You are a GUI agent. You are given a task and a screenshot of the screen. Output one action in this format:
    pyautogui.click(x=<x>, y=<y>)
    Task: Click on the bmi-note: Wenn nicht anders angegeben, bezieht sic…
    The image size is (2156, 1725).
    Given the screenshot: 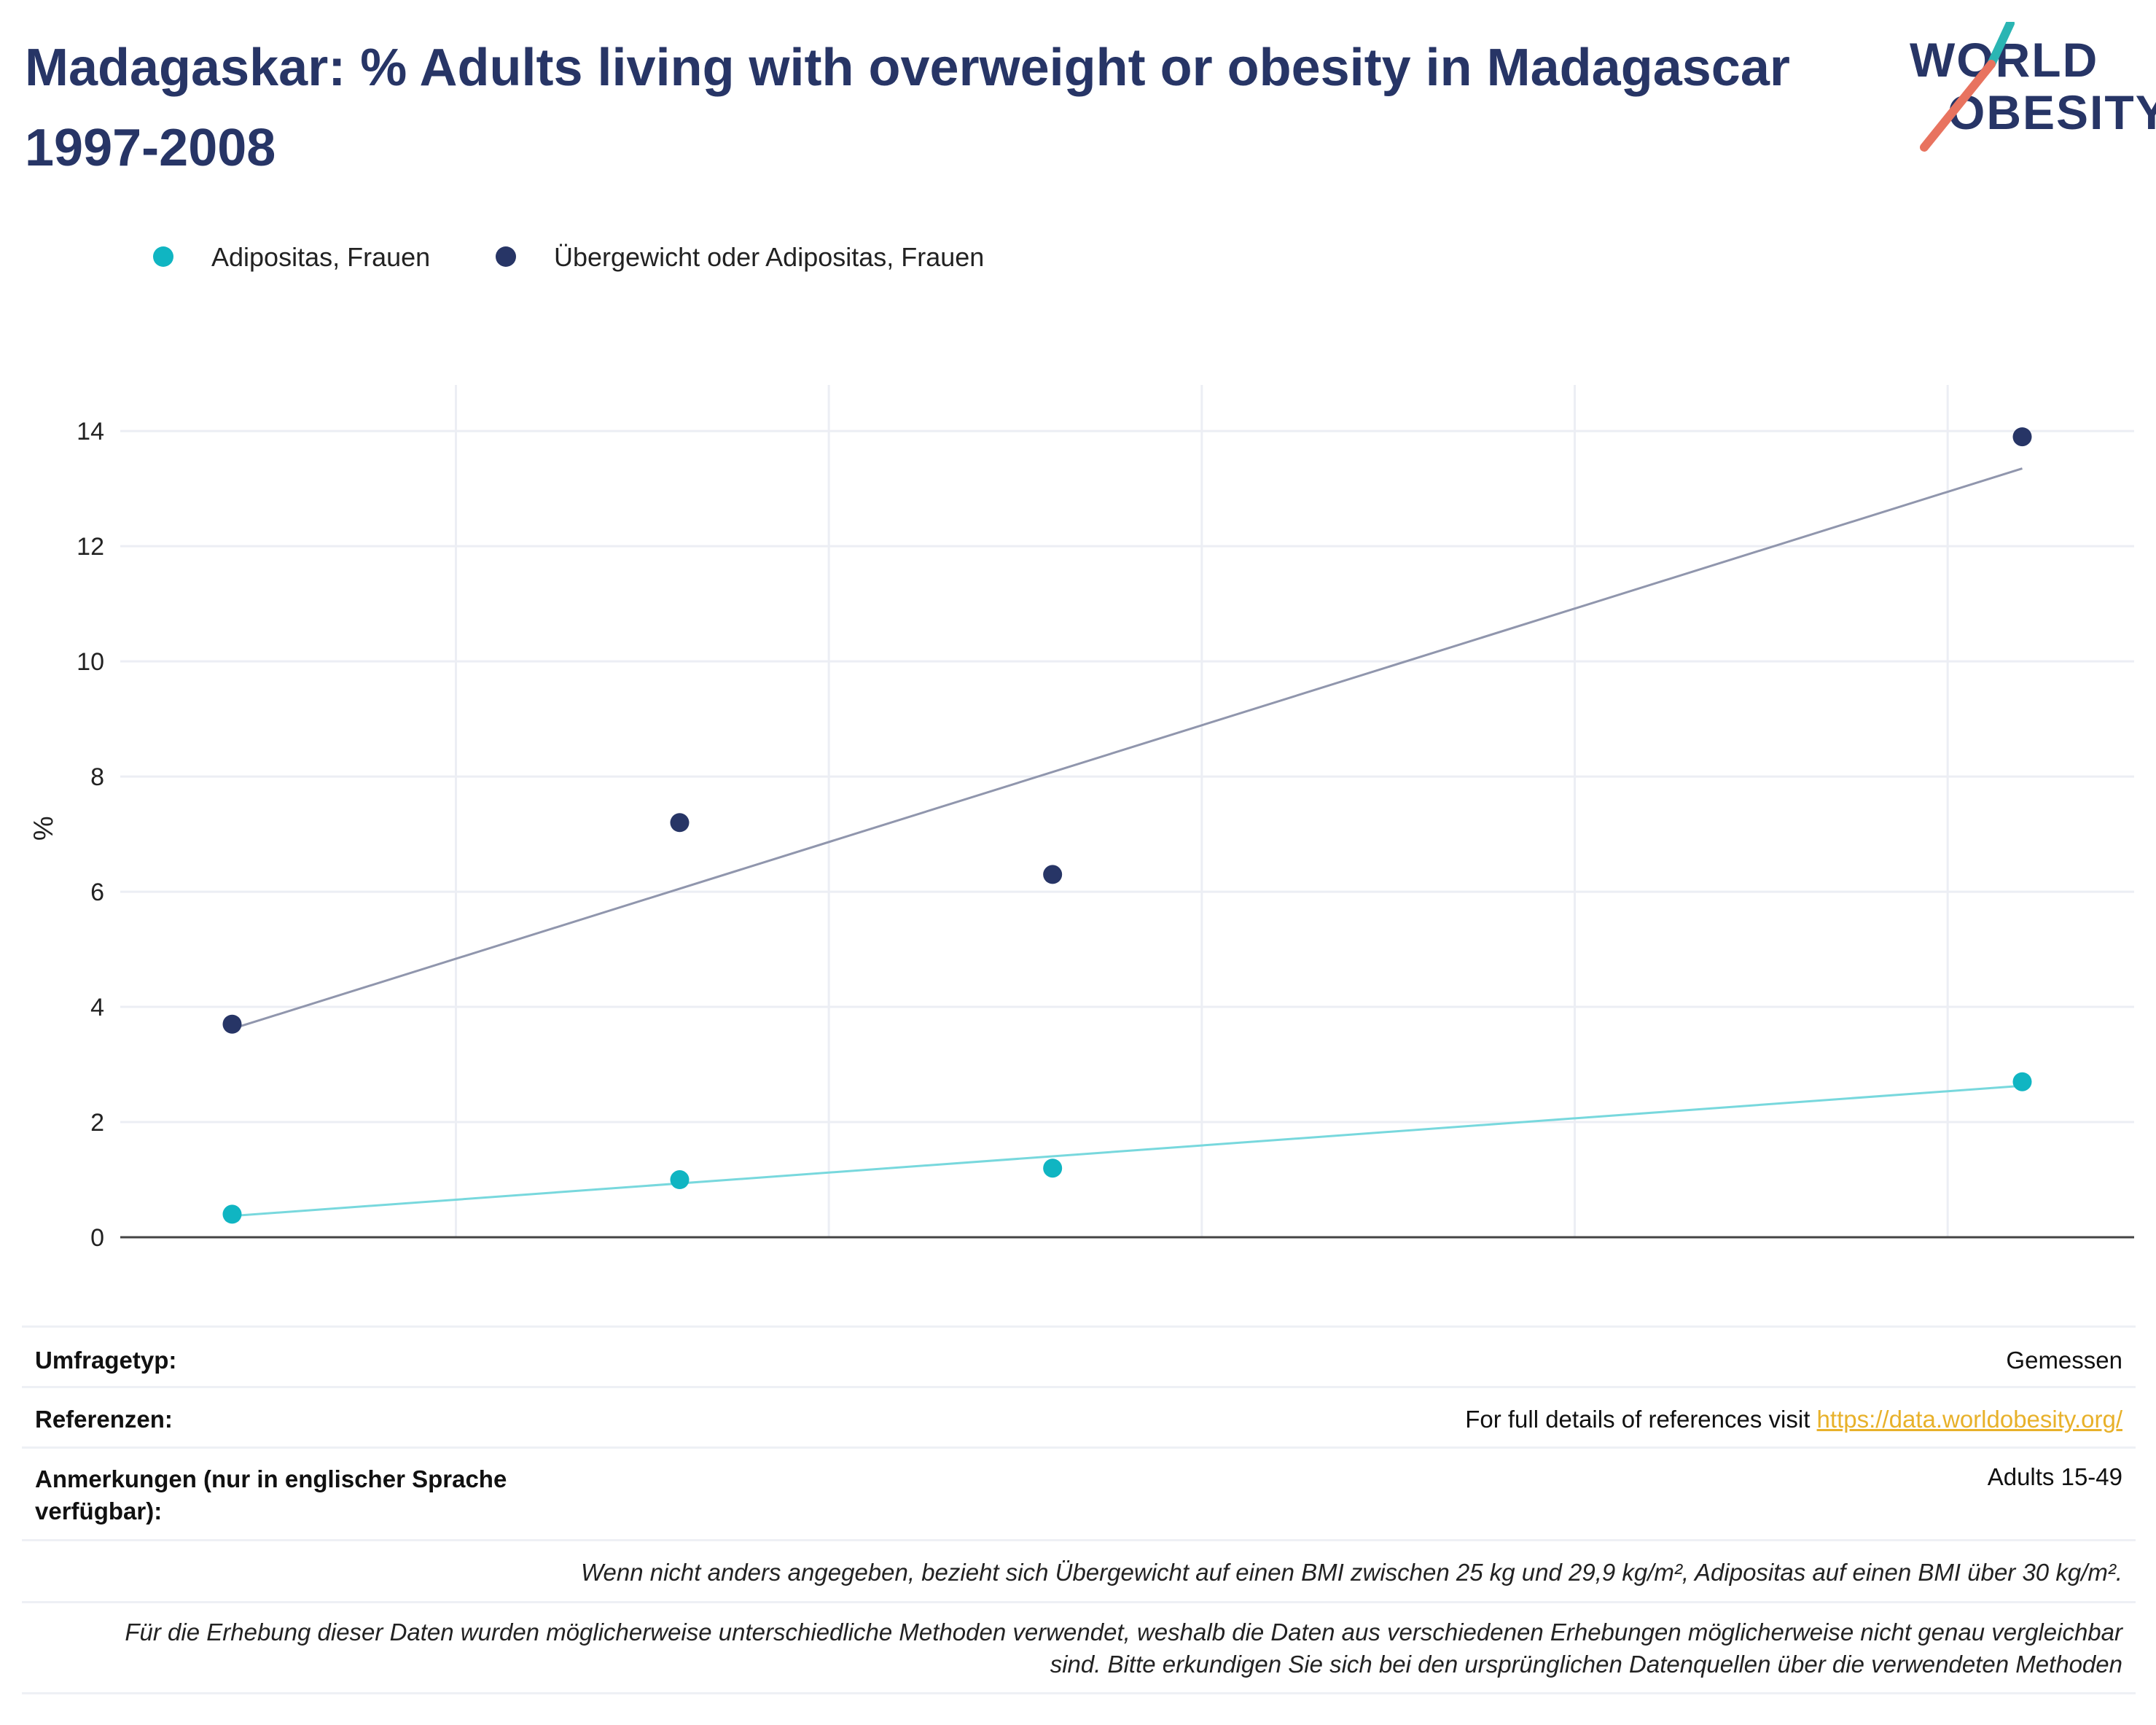 What is the action you would take?
    pyautogui.click(x=1351, y=1573)
    